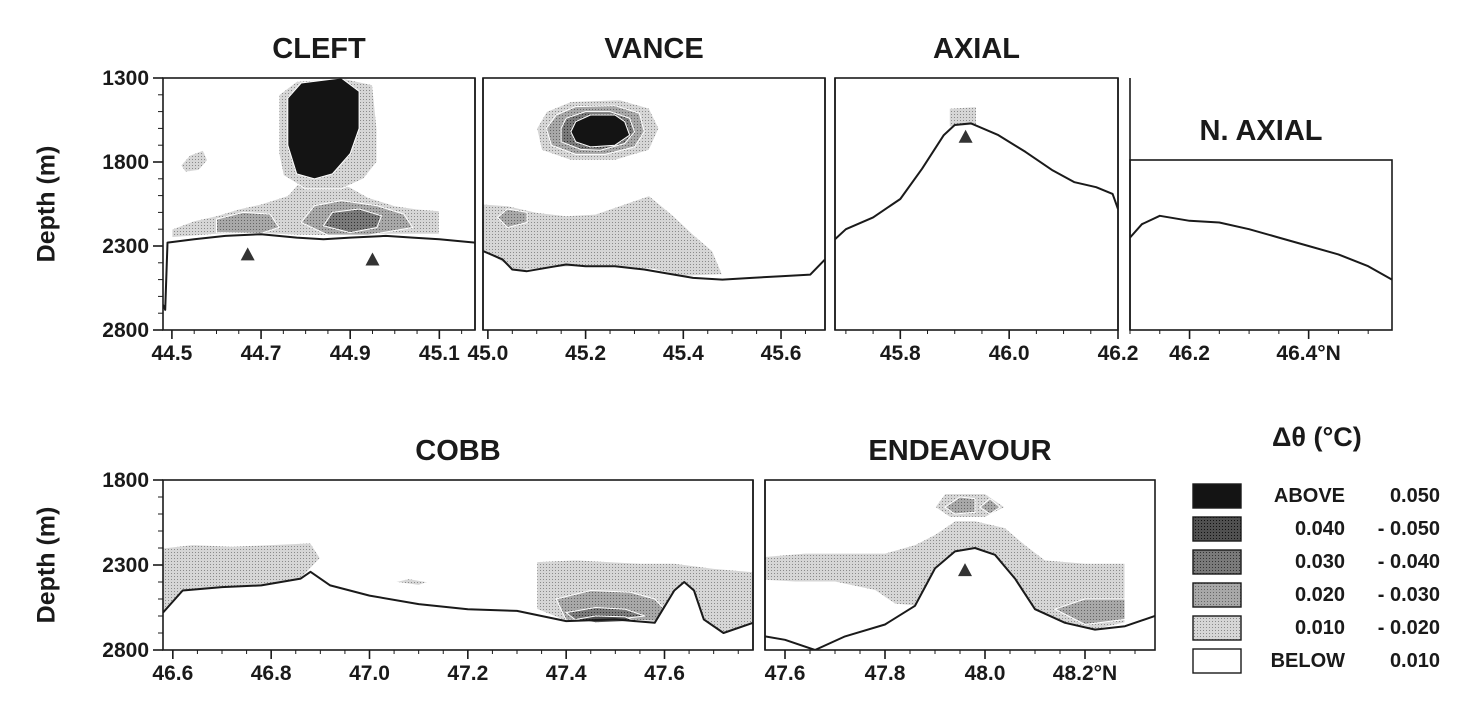  What do you see at coordinates (1309, 496) in the screenshot?
I see `legend-label-low: ABOVE` at bounding box center [1309, 496].